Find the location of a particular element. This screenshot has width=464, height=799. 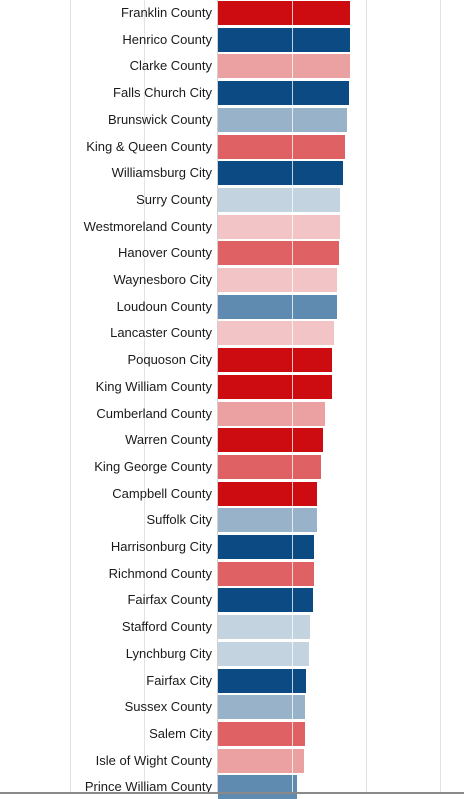

category-label: Williamsburg City is located at coordinates (161, 172).